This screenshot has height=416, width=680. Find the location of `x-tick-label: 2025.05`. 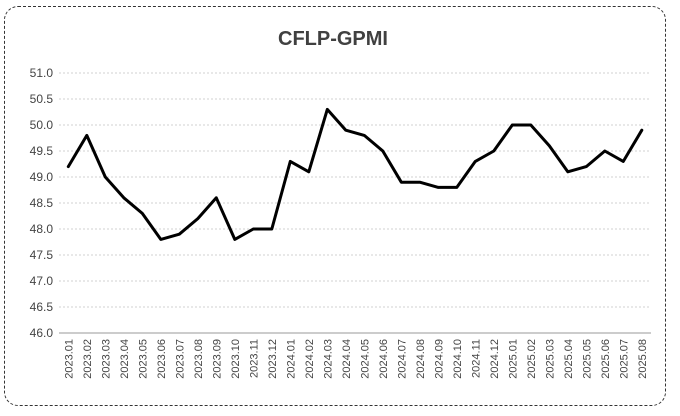

x-tick-label: 2025.05 is located at coordinates (587, 359).